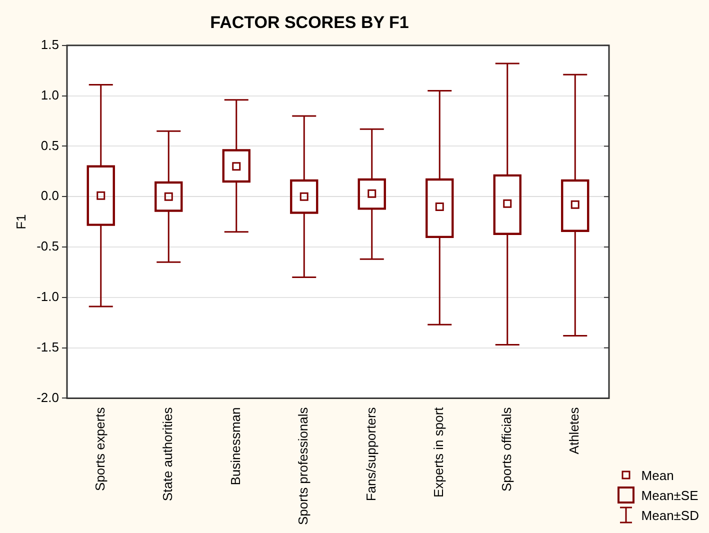 This screenshot has width=709, height=533. Describe the element at coordinates (47, 397) in the screenshot. I see `y-tick-label: -2.0` at that location.